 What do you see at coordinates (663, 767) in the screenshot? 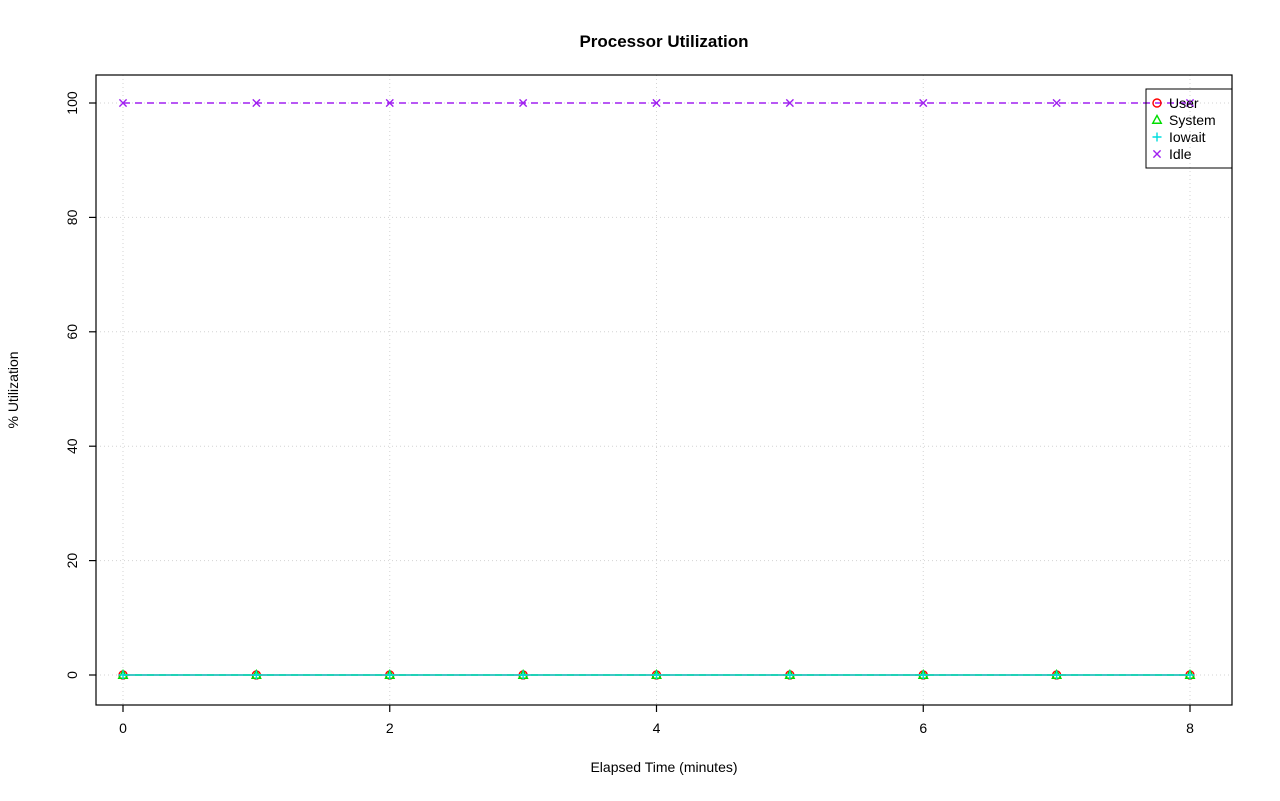
I see `x-axis-label: Elapsed Time (minutes)` at bounding box center [663, 767].